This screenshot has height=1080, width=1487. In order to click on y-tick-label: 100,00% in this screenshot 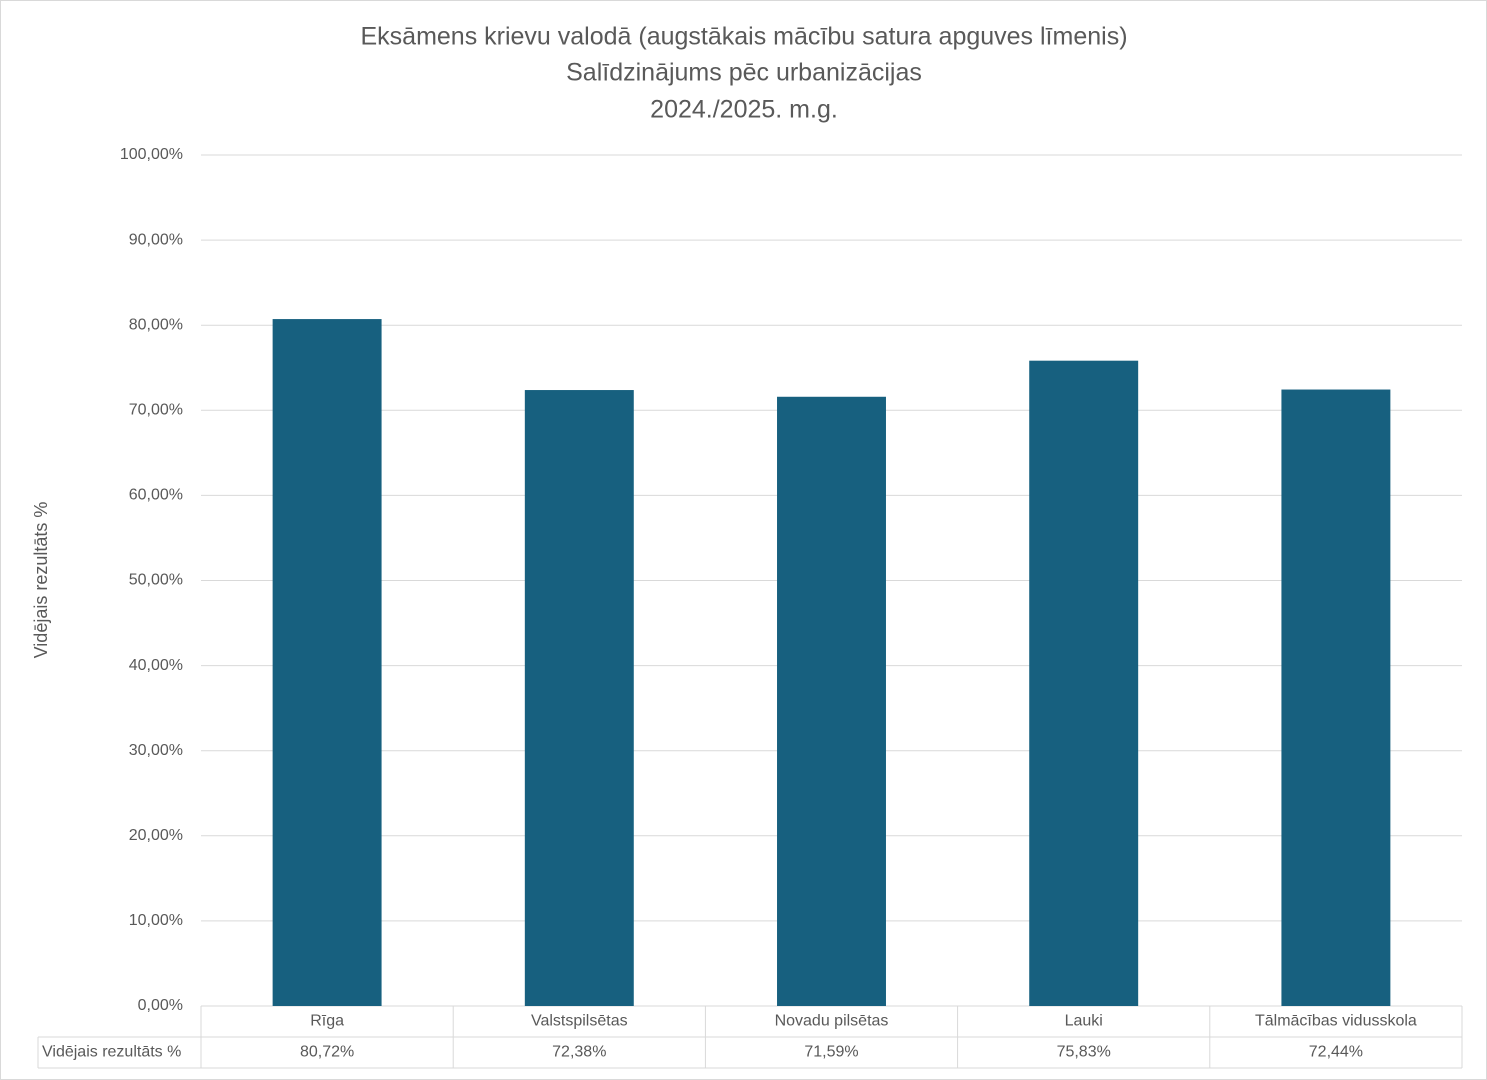, I will do `click(151, 154)`.